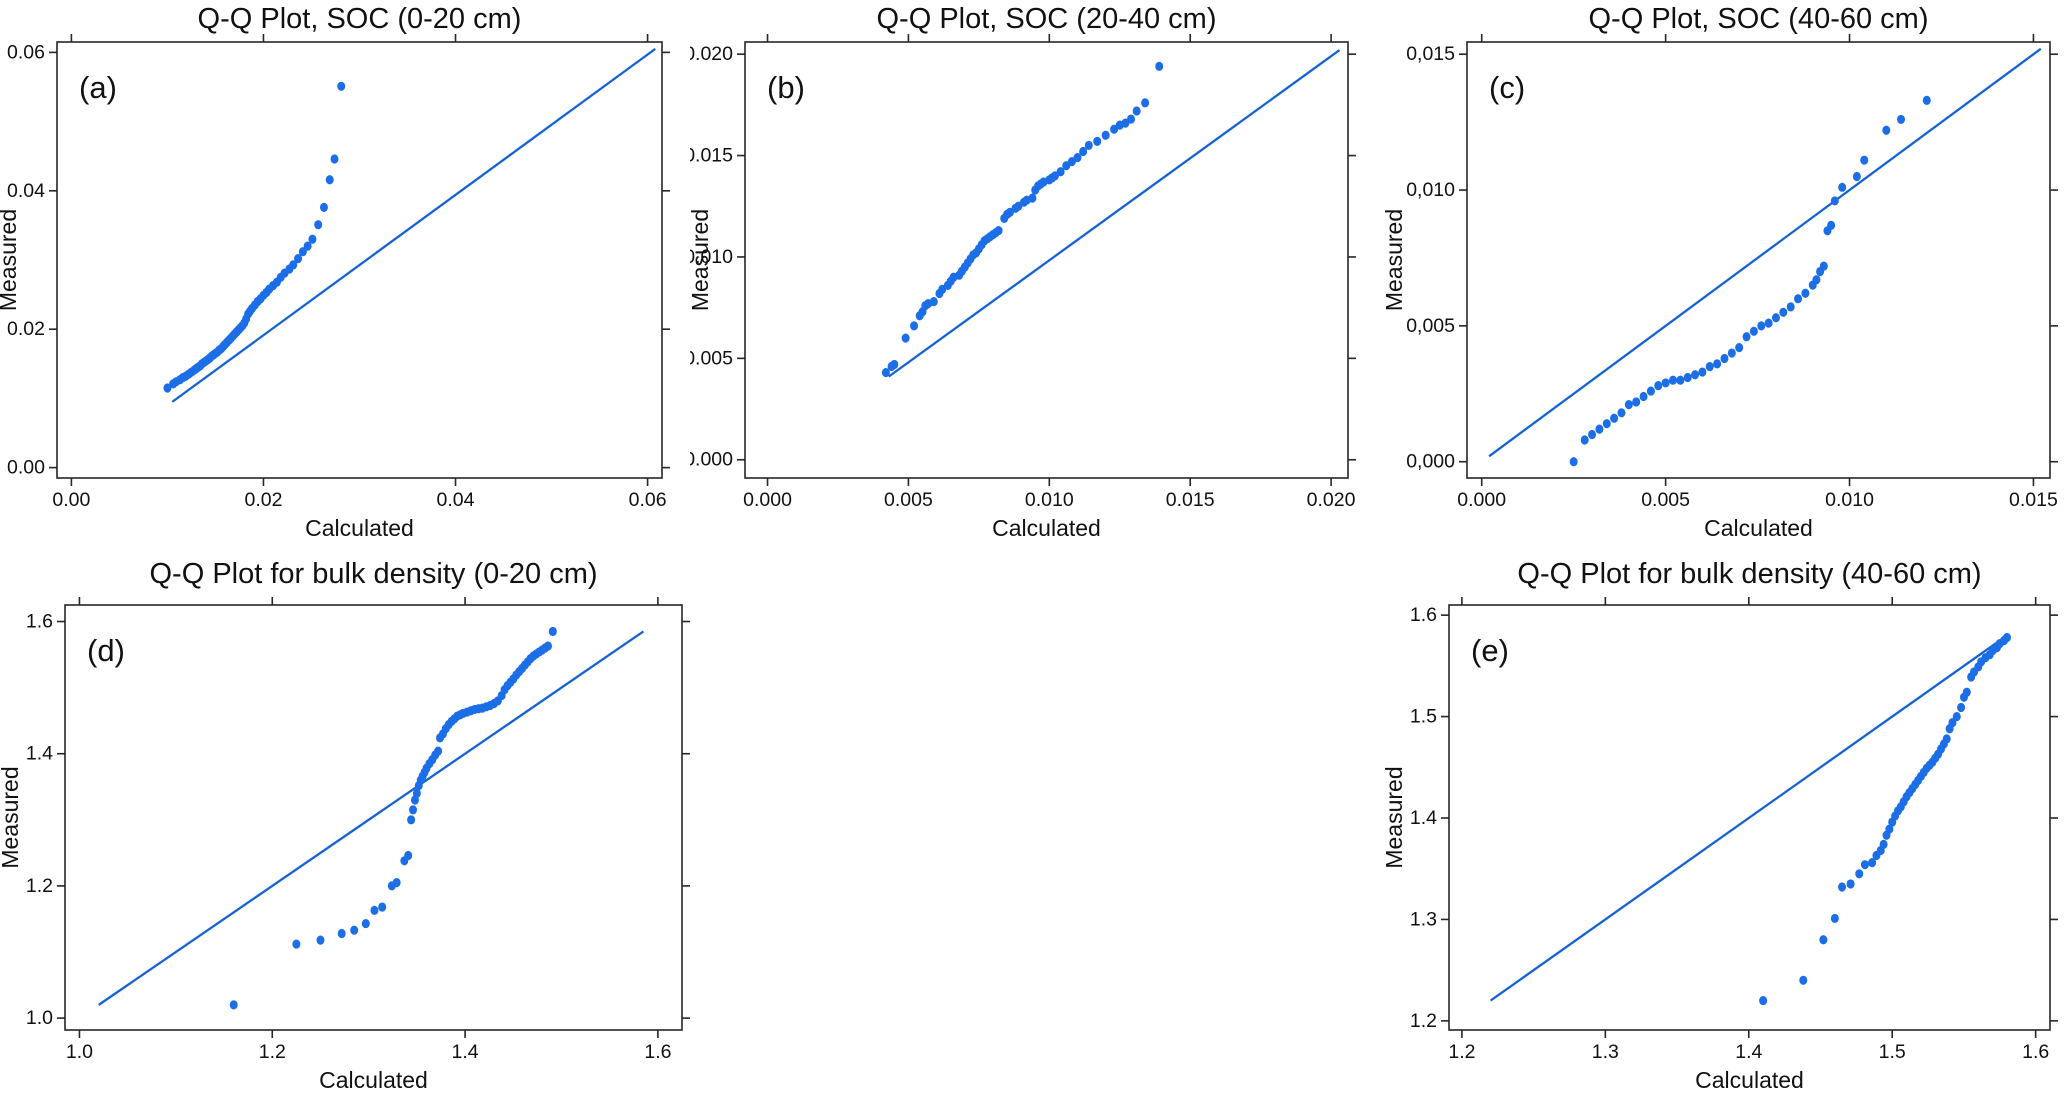 The image size is (2067, 1095). I want to click on y-tick-label: 0,005, so click(1430, 326).